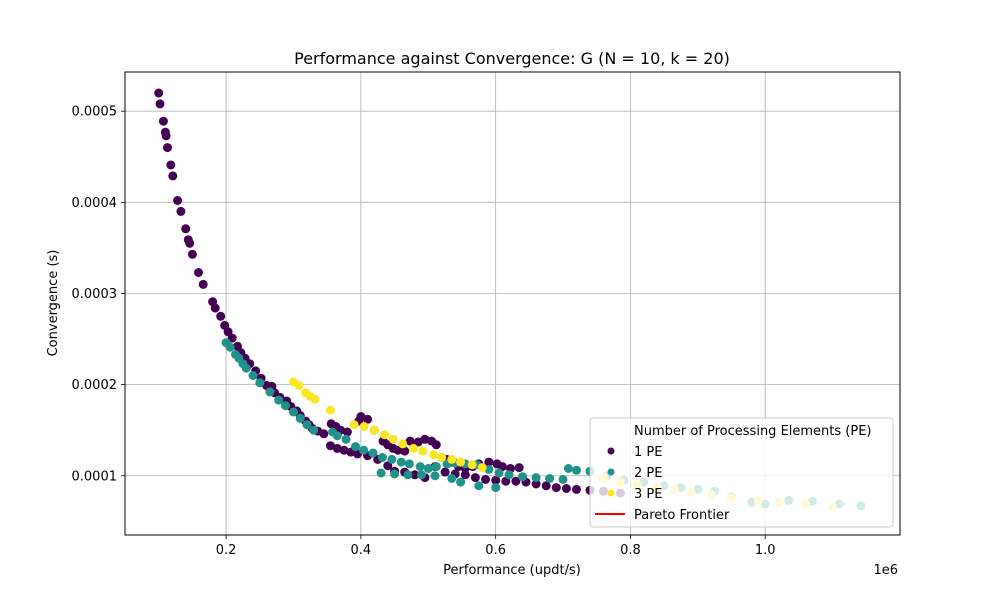 This screenshot has width=1000, height=604. Describe the element at coordinates (630, 550) in the screenshot. I see `x-tick-label: 0.8` at that location.